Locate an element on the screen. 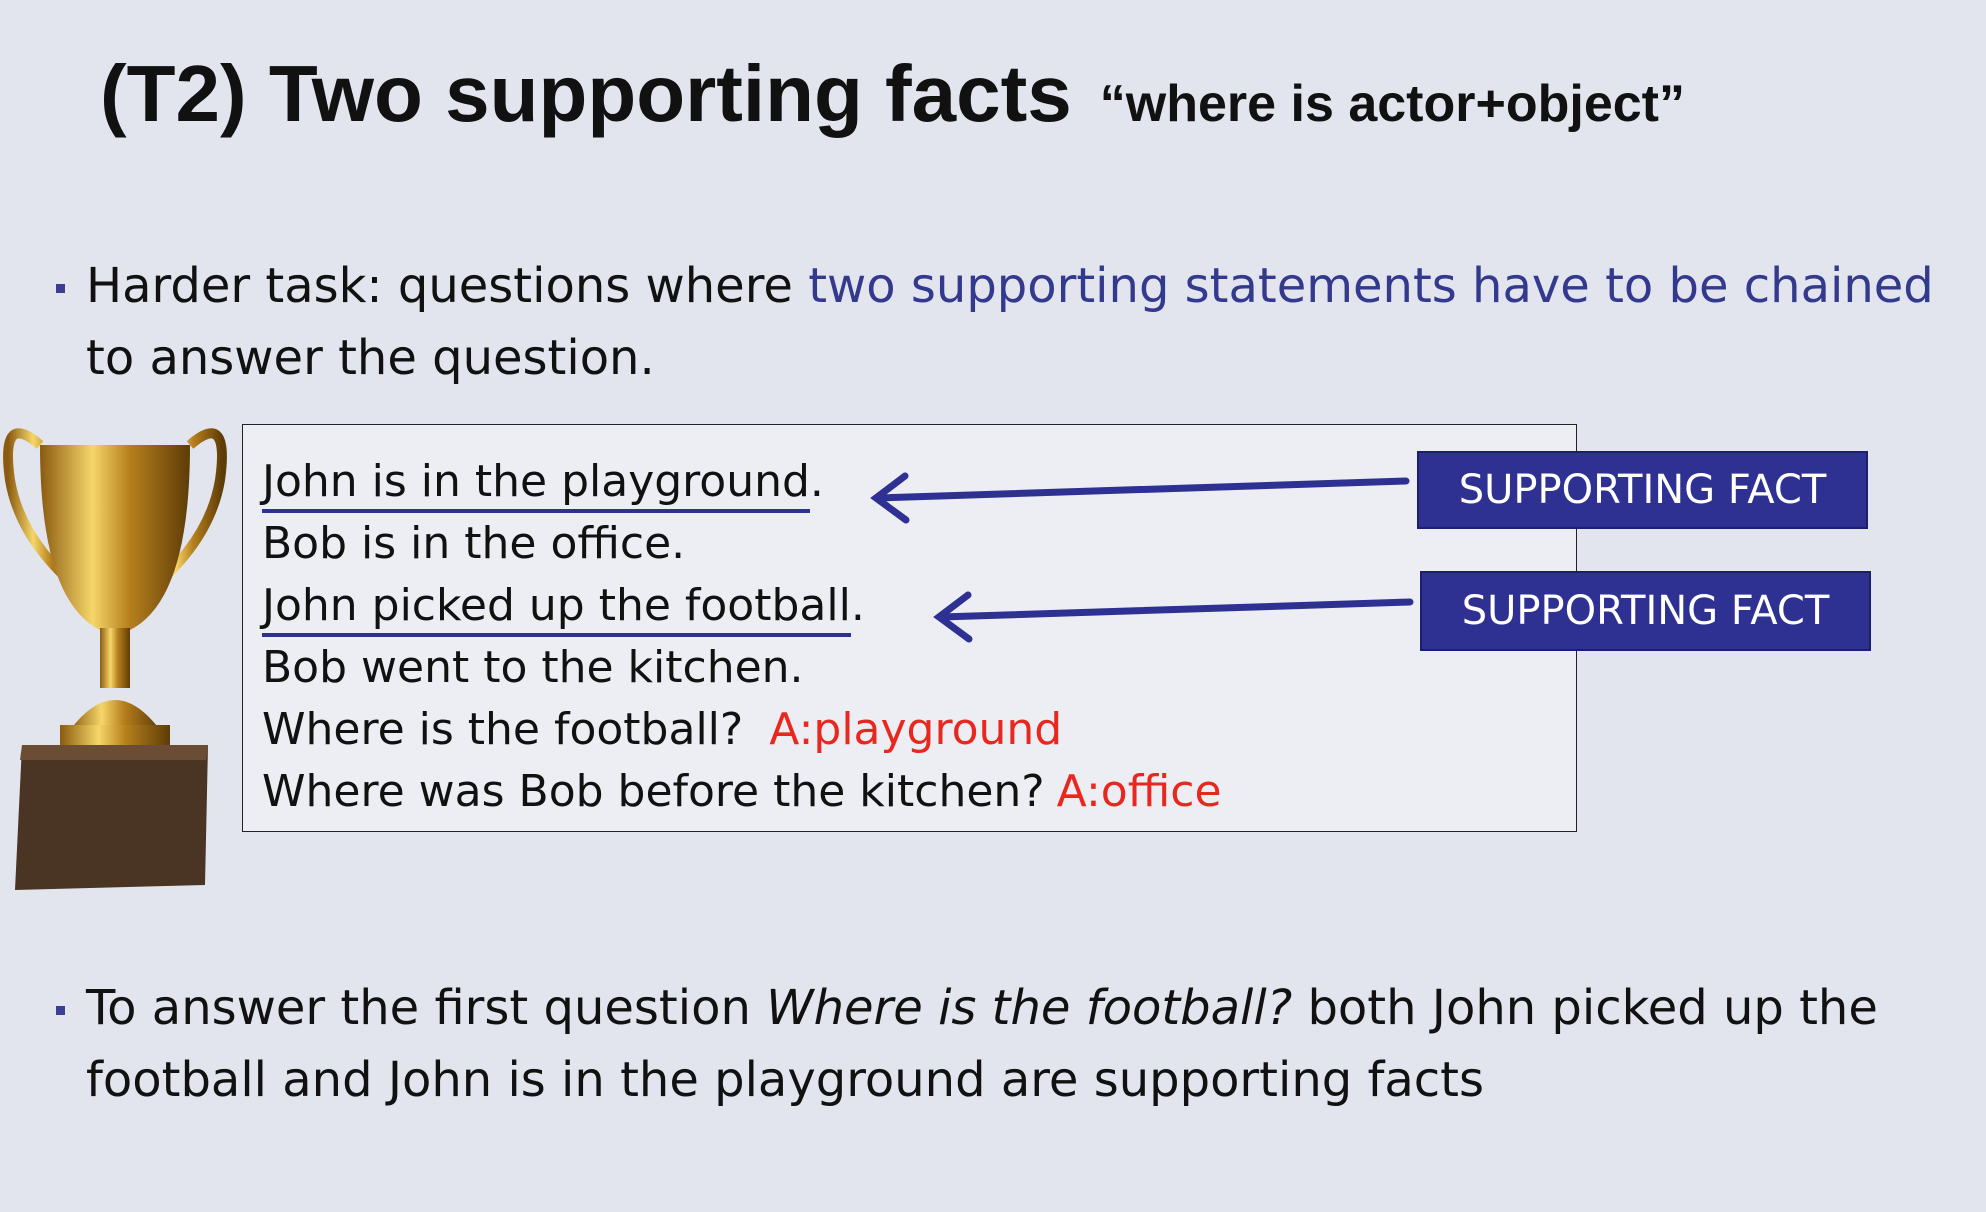 The height and width of the screenshot is (1212, 1986). answer: A:office is located at coordinates (1139, 791).